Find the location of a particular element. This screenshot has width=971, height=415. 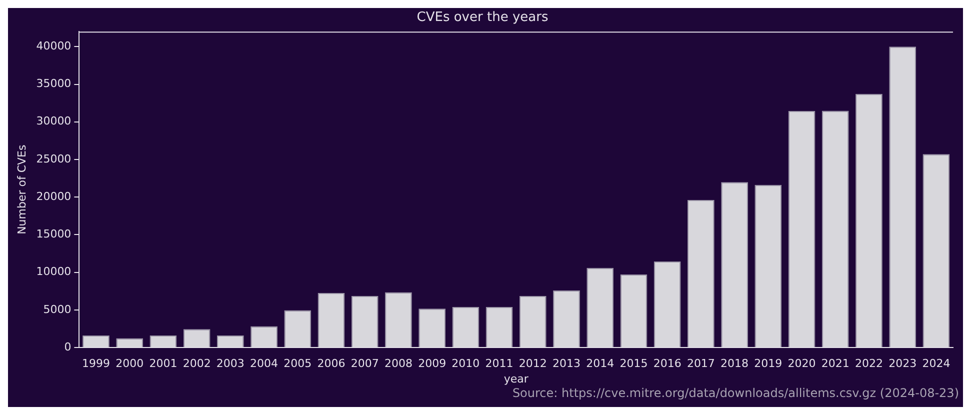

x-tick-label: 2021 is located at coordinates (835, 363).